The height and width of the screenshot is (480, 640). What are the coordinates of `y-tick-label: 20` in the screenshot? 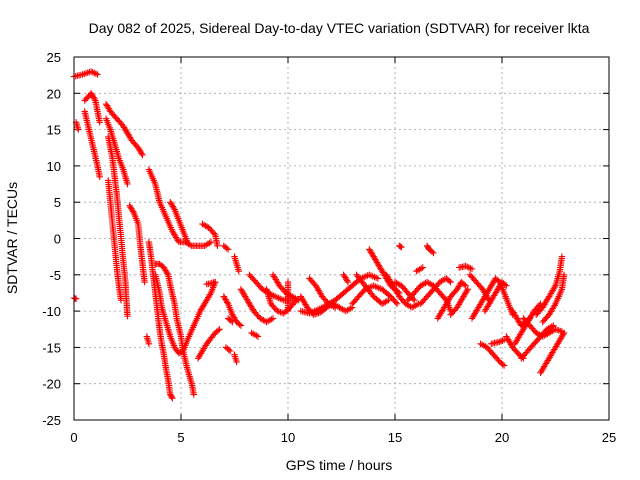 It's located at (54, 93).